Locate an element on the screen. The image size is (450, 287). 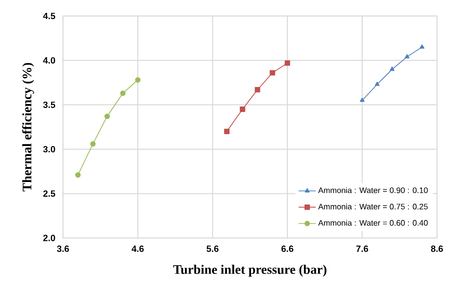
y-axis-title: Thermal efficiency (%) is located at coordinates (28, 127).